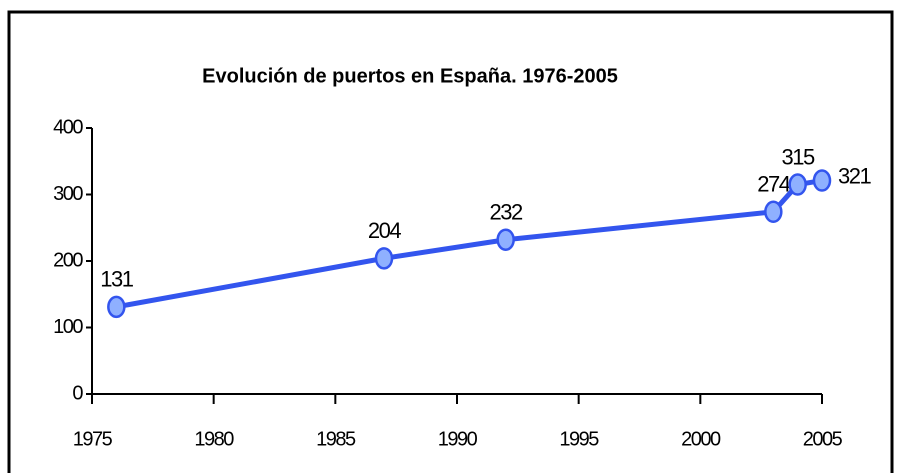 The width and height of the screenshot is (899, 473). Describe the element at coordinates (116, 279) in the screenshot. I see `data-label: 131` at that location.